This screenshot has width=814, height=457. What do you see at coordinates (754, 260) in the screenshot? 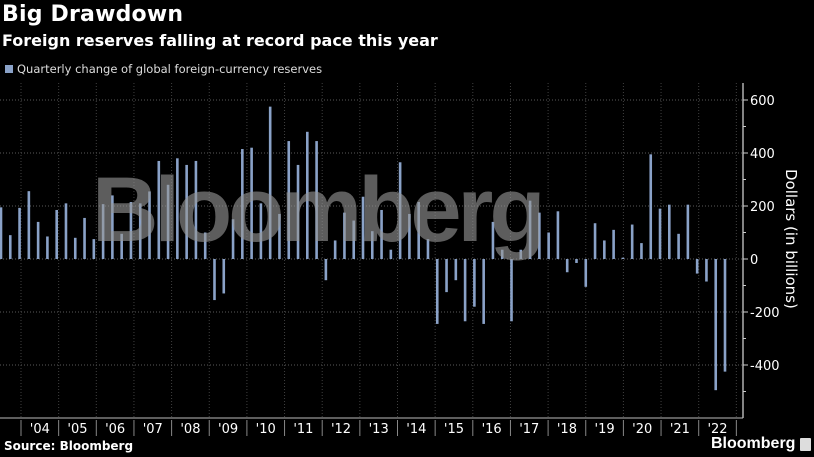
I see `y-tick-label: 0` at bounding box center [754, 260].